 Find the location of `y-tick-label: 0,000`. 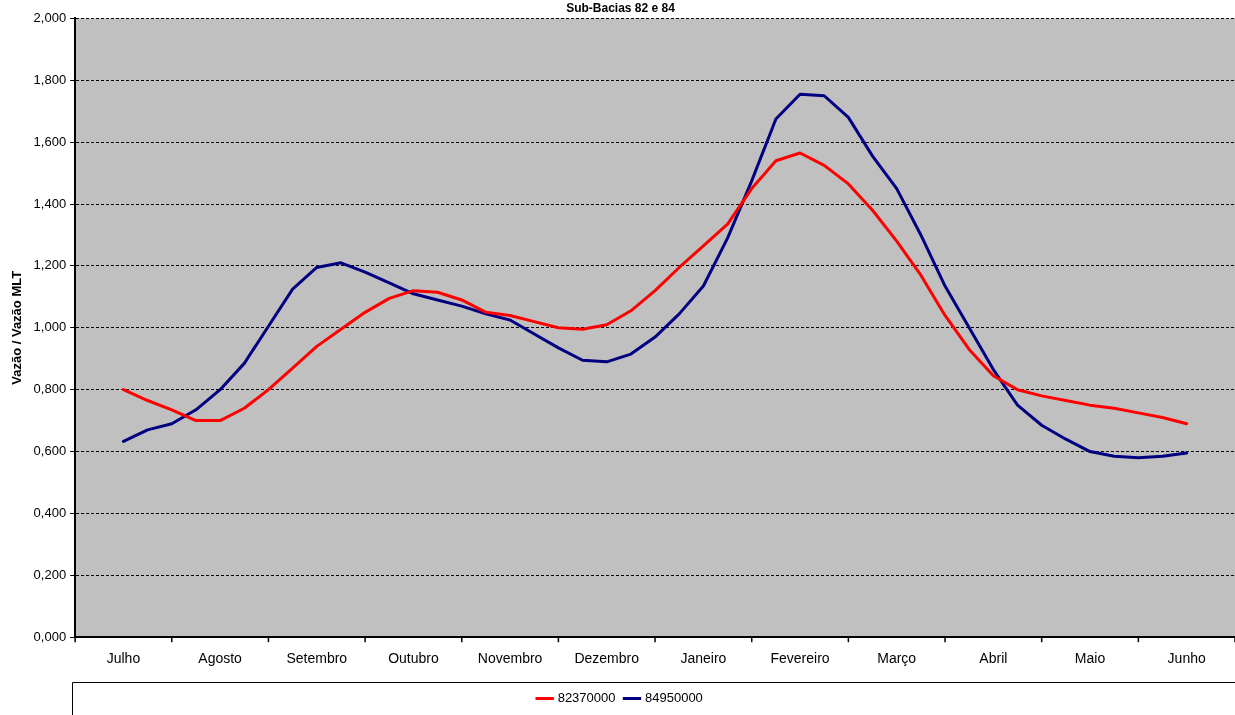

y-tick-label: 0,000 is located at coordinates (50, 636).